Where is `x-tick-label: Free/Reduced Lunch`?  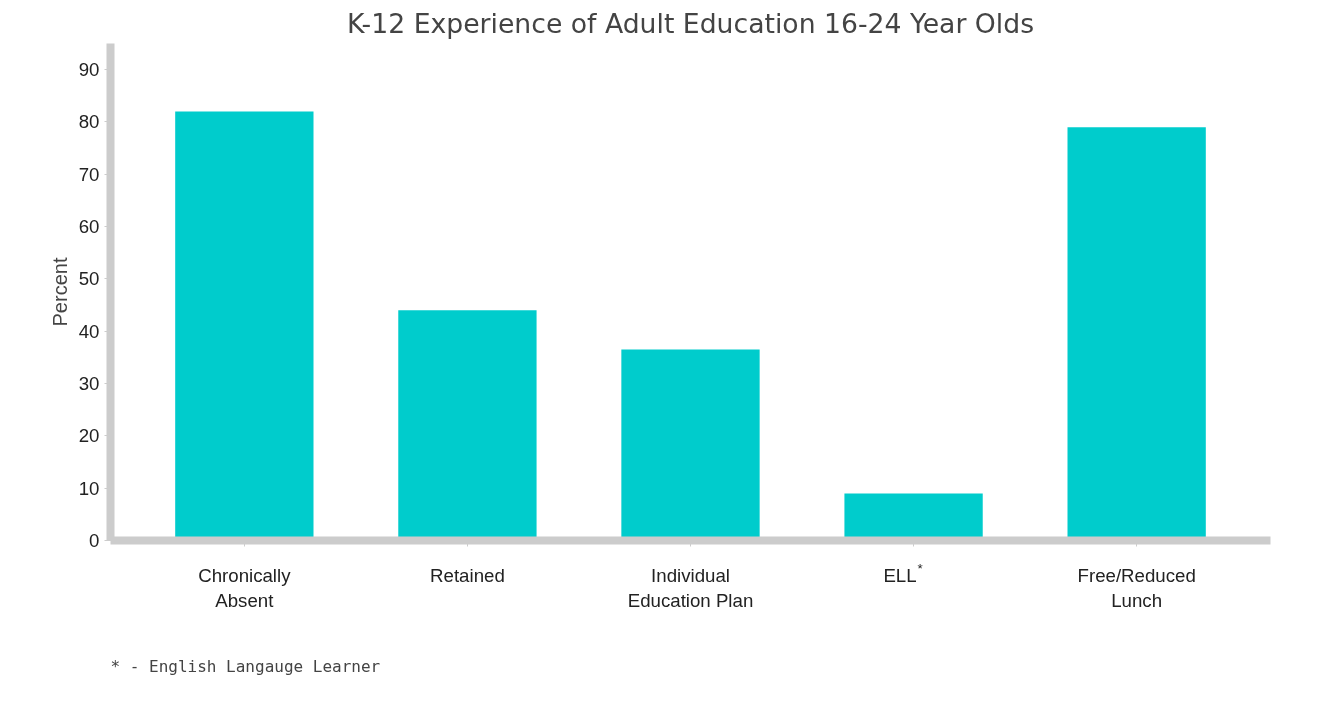 x-tick-label: Free/Reduced Lunch is located at coordinates (1136, 588).